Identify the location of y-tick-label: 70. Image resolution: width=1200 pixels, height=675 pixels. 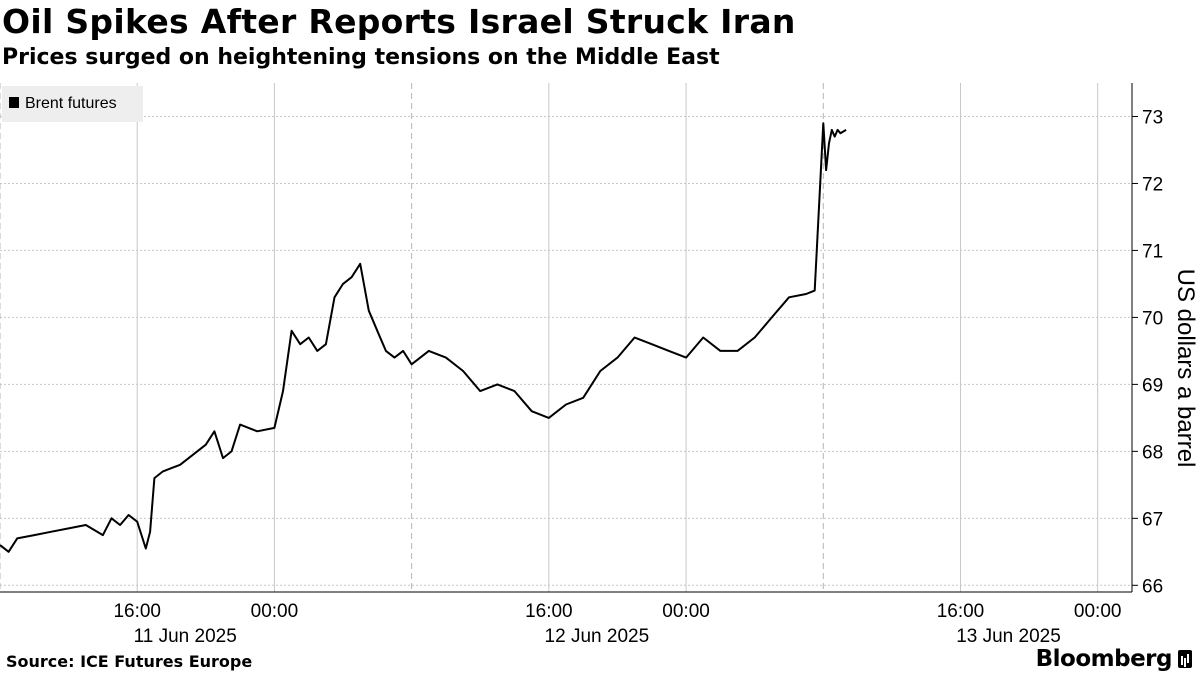
(1152, 318).